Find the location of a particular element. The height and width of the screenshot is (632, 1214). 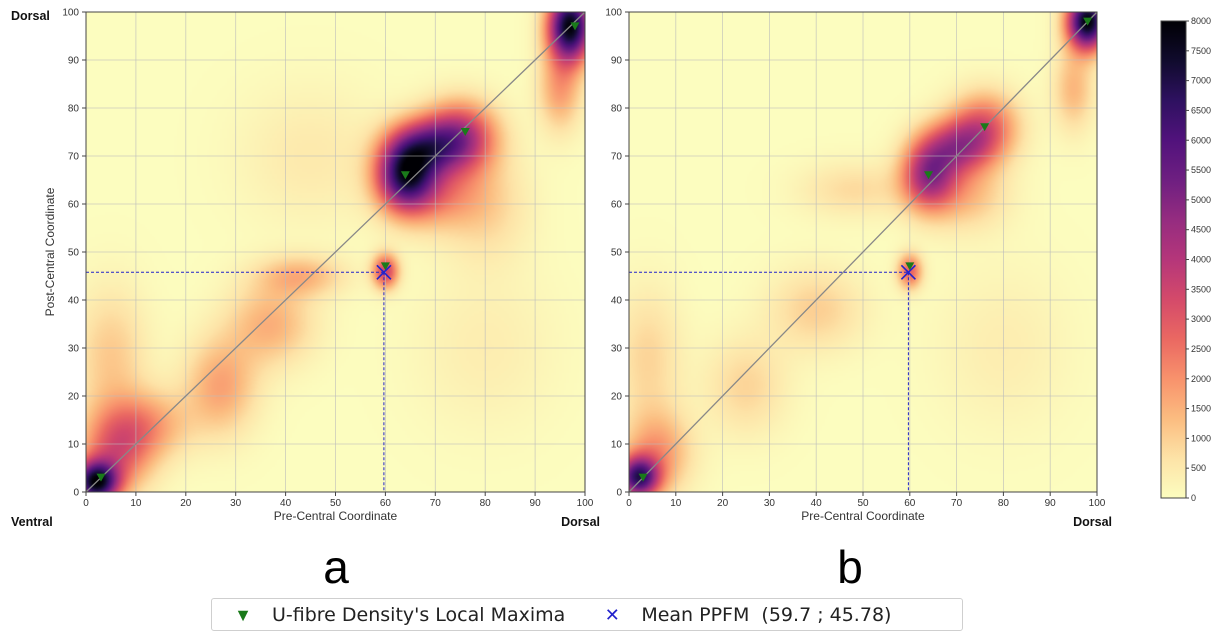

colorbar-tick-label: 0 is located at coordinates (1193, 498).